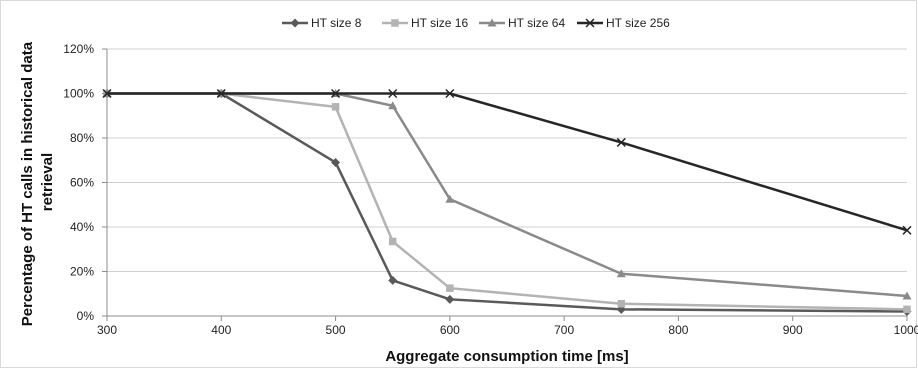  I want to click on x-tick-label: 900, so click(793, 330).